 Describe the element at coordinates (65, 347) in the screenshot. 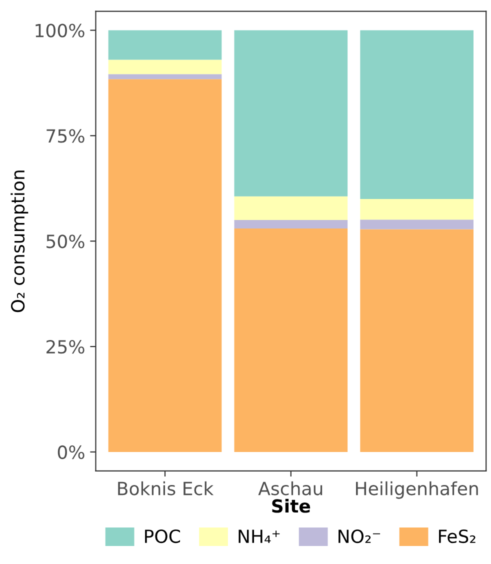

I see `y-tick-label: 25%` at that location.